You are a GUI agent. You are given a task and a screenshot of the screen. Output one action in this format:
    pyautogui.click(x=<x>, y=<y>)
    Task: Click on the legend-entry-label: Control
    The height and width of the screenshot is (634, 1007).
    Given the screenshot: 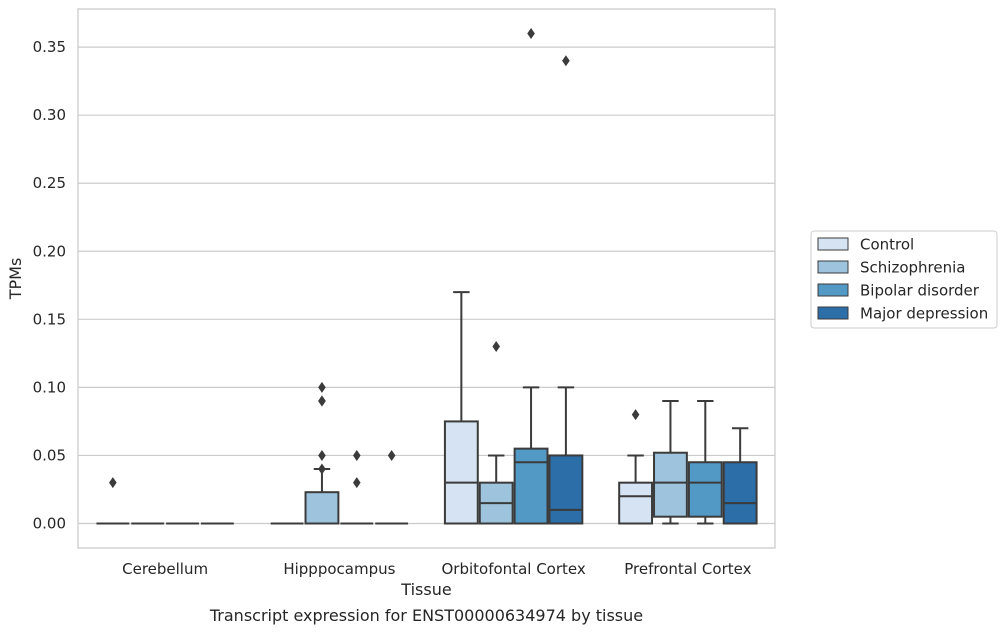 What is the action you would take?
    pyautogui.click(x=887, y=245)
    